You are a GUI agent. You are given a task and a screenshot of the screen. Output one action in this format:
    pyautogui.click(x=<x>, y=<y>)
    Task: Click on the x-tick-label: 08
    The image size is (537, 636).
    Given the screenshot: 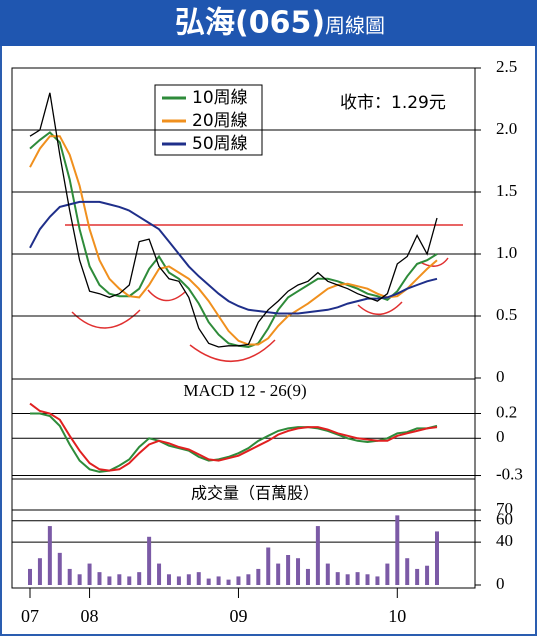 What is the action you would take?
    pyautogui.click(x=90, y=616)
    